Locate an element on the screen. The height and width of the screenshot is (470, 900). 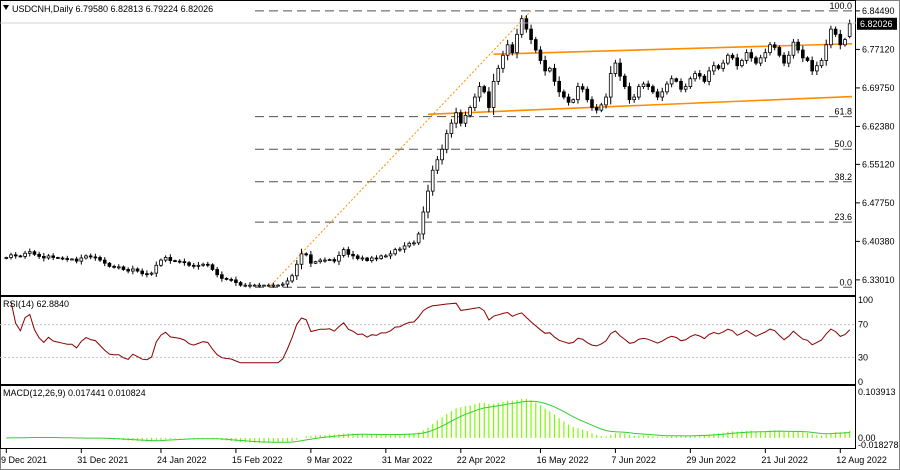
current-price-tag is located at coordinates (877, 23).